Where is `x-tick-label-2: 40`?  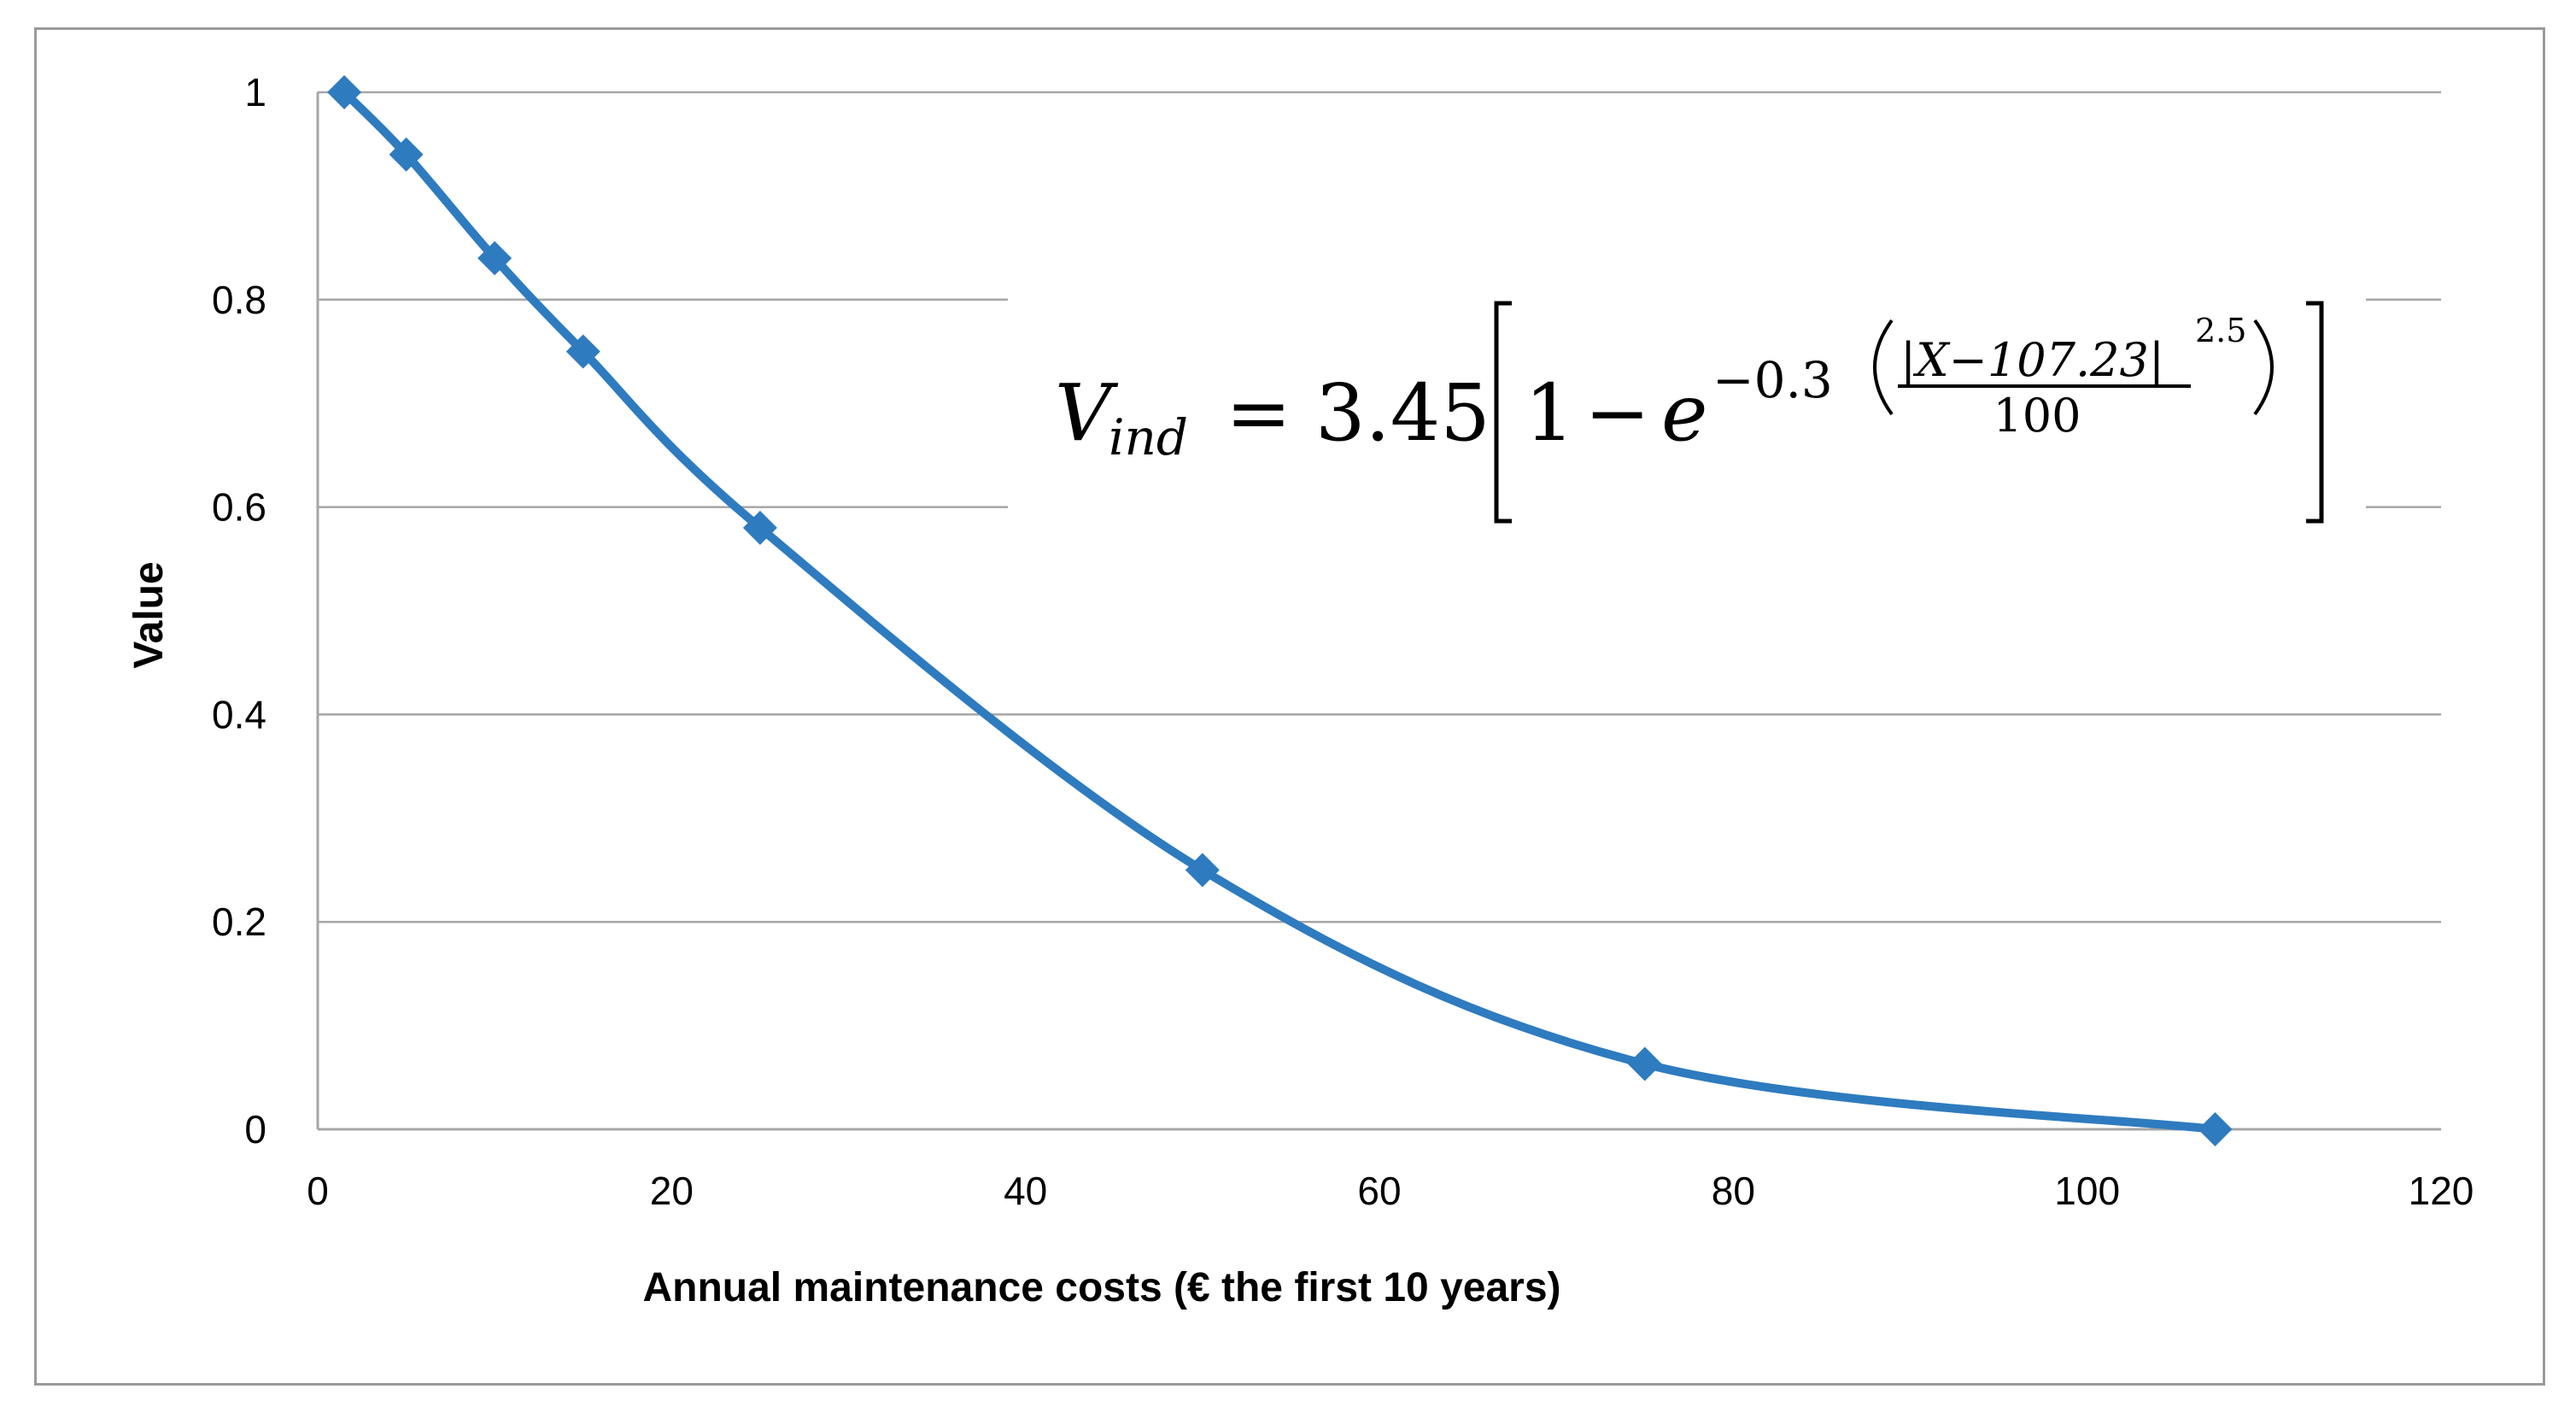 x-tick-label-2: 40 is located at coordinates (1025, 1191).